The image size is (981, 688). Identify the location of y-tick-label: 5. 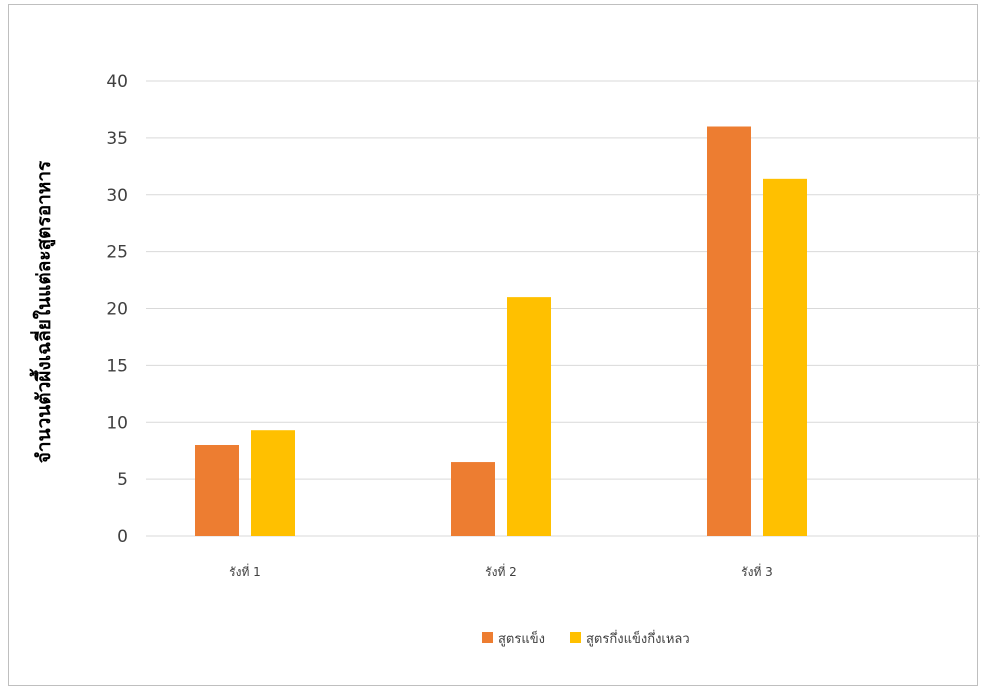
(122, 480).